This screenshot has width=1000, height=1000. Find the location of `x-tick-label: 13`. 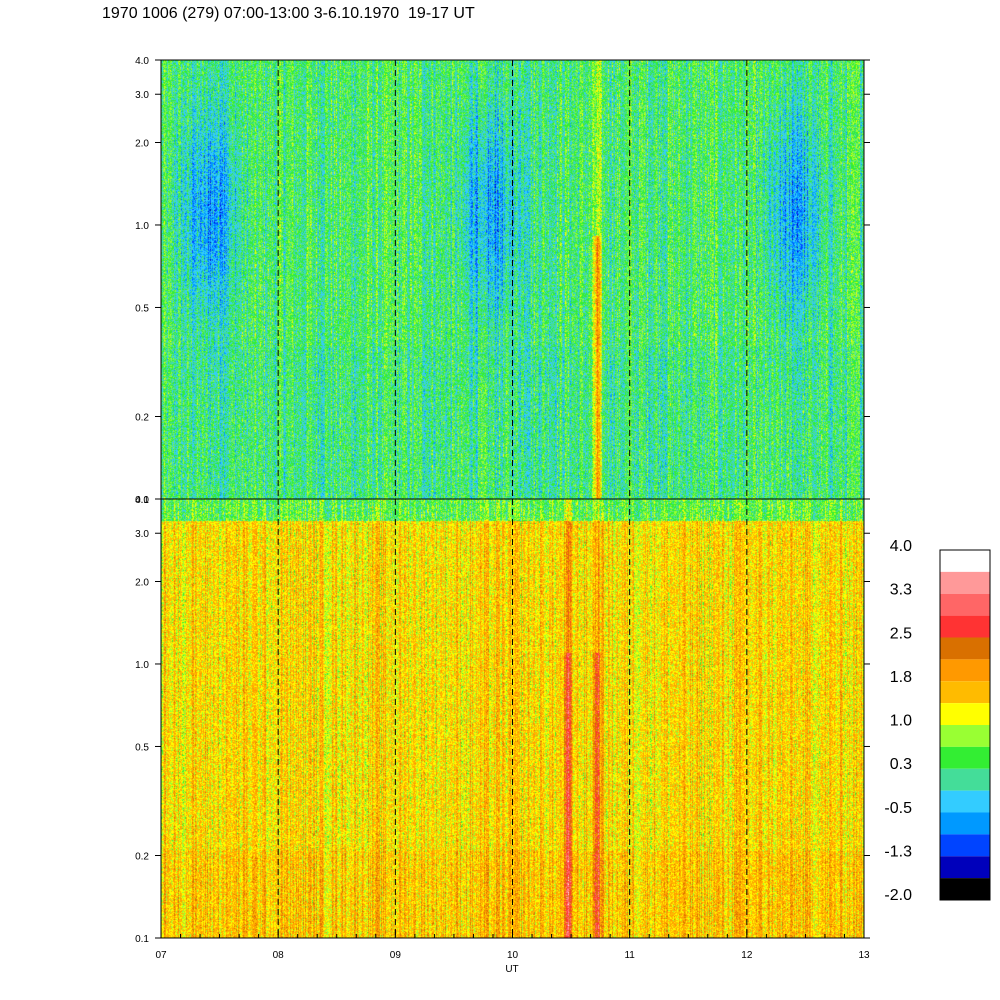

x-tick-label: 13 is located at coordinates (864, 955).